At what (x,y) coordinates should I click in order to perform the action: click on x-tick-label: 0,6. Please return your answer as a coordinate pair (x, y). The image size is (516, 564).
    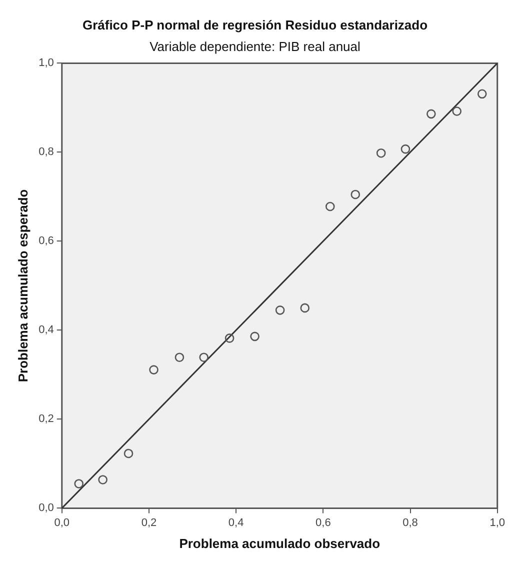
    Looking at the image, I should click on (323, 522).